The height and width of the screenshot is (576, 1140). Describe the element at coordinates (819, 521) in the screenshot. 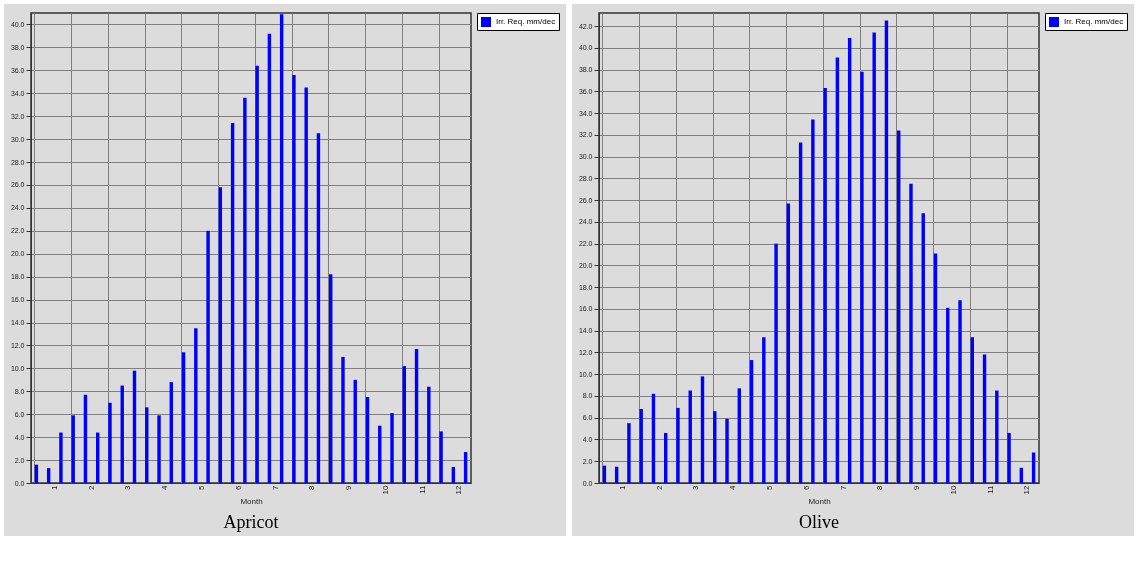

I see `text: Olive` at that location.